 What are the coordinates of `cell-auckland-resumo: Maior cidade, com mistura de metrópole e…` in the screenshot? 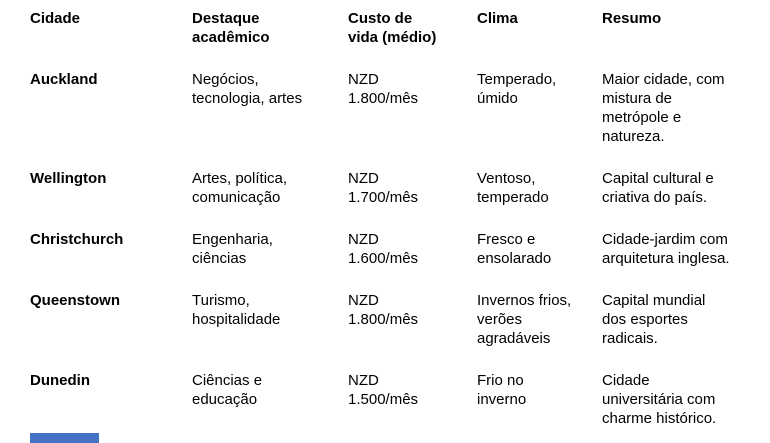 It's located at (663, 108).